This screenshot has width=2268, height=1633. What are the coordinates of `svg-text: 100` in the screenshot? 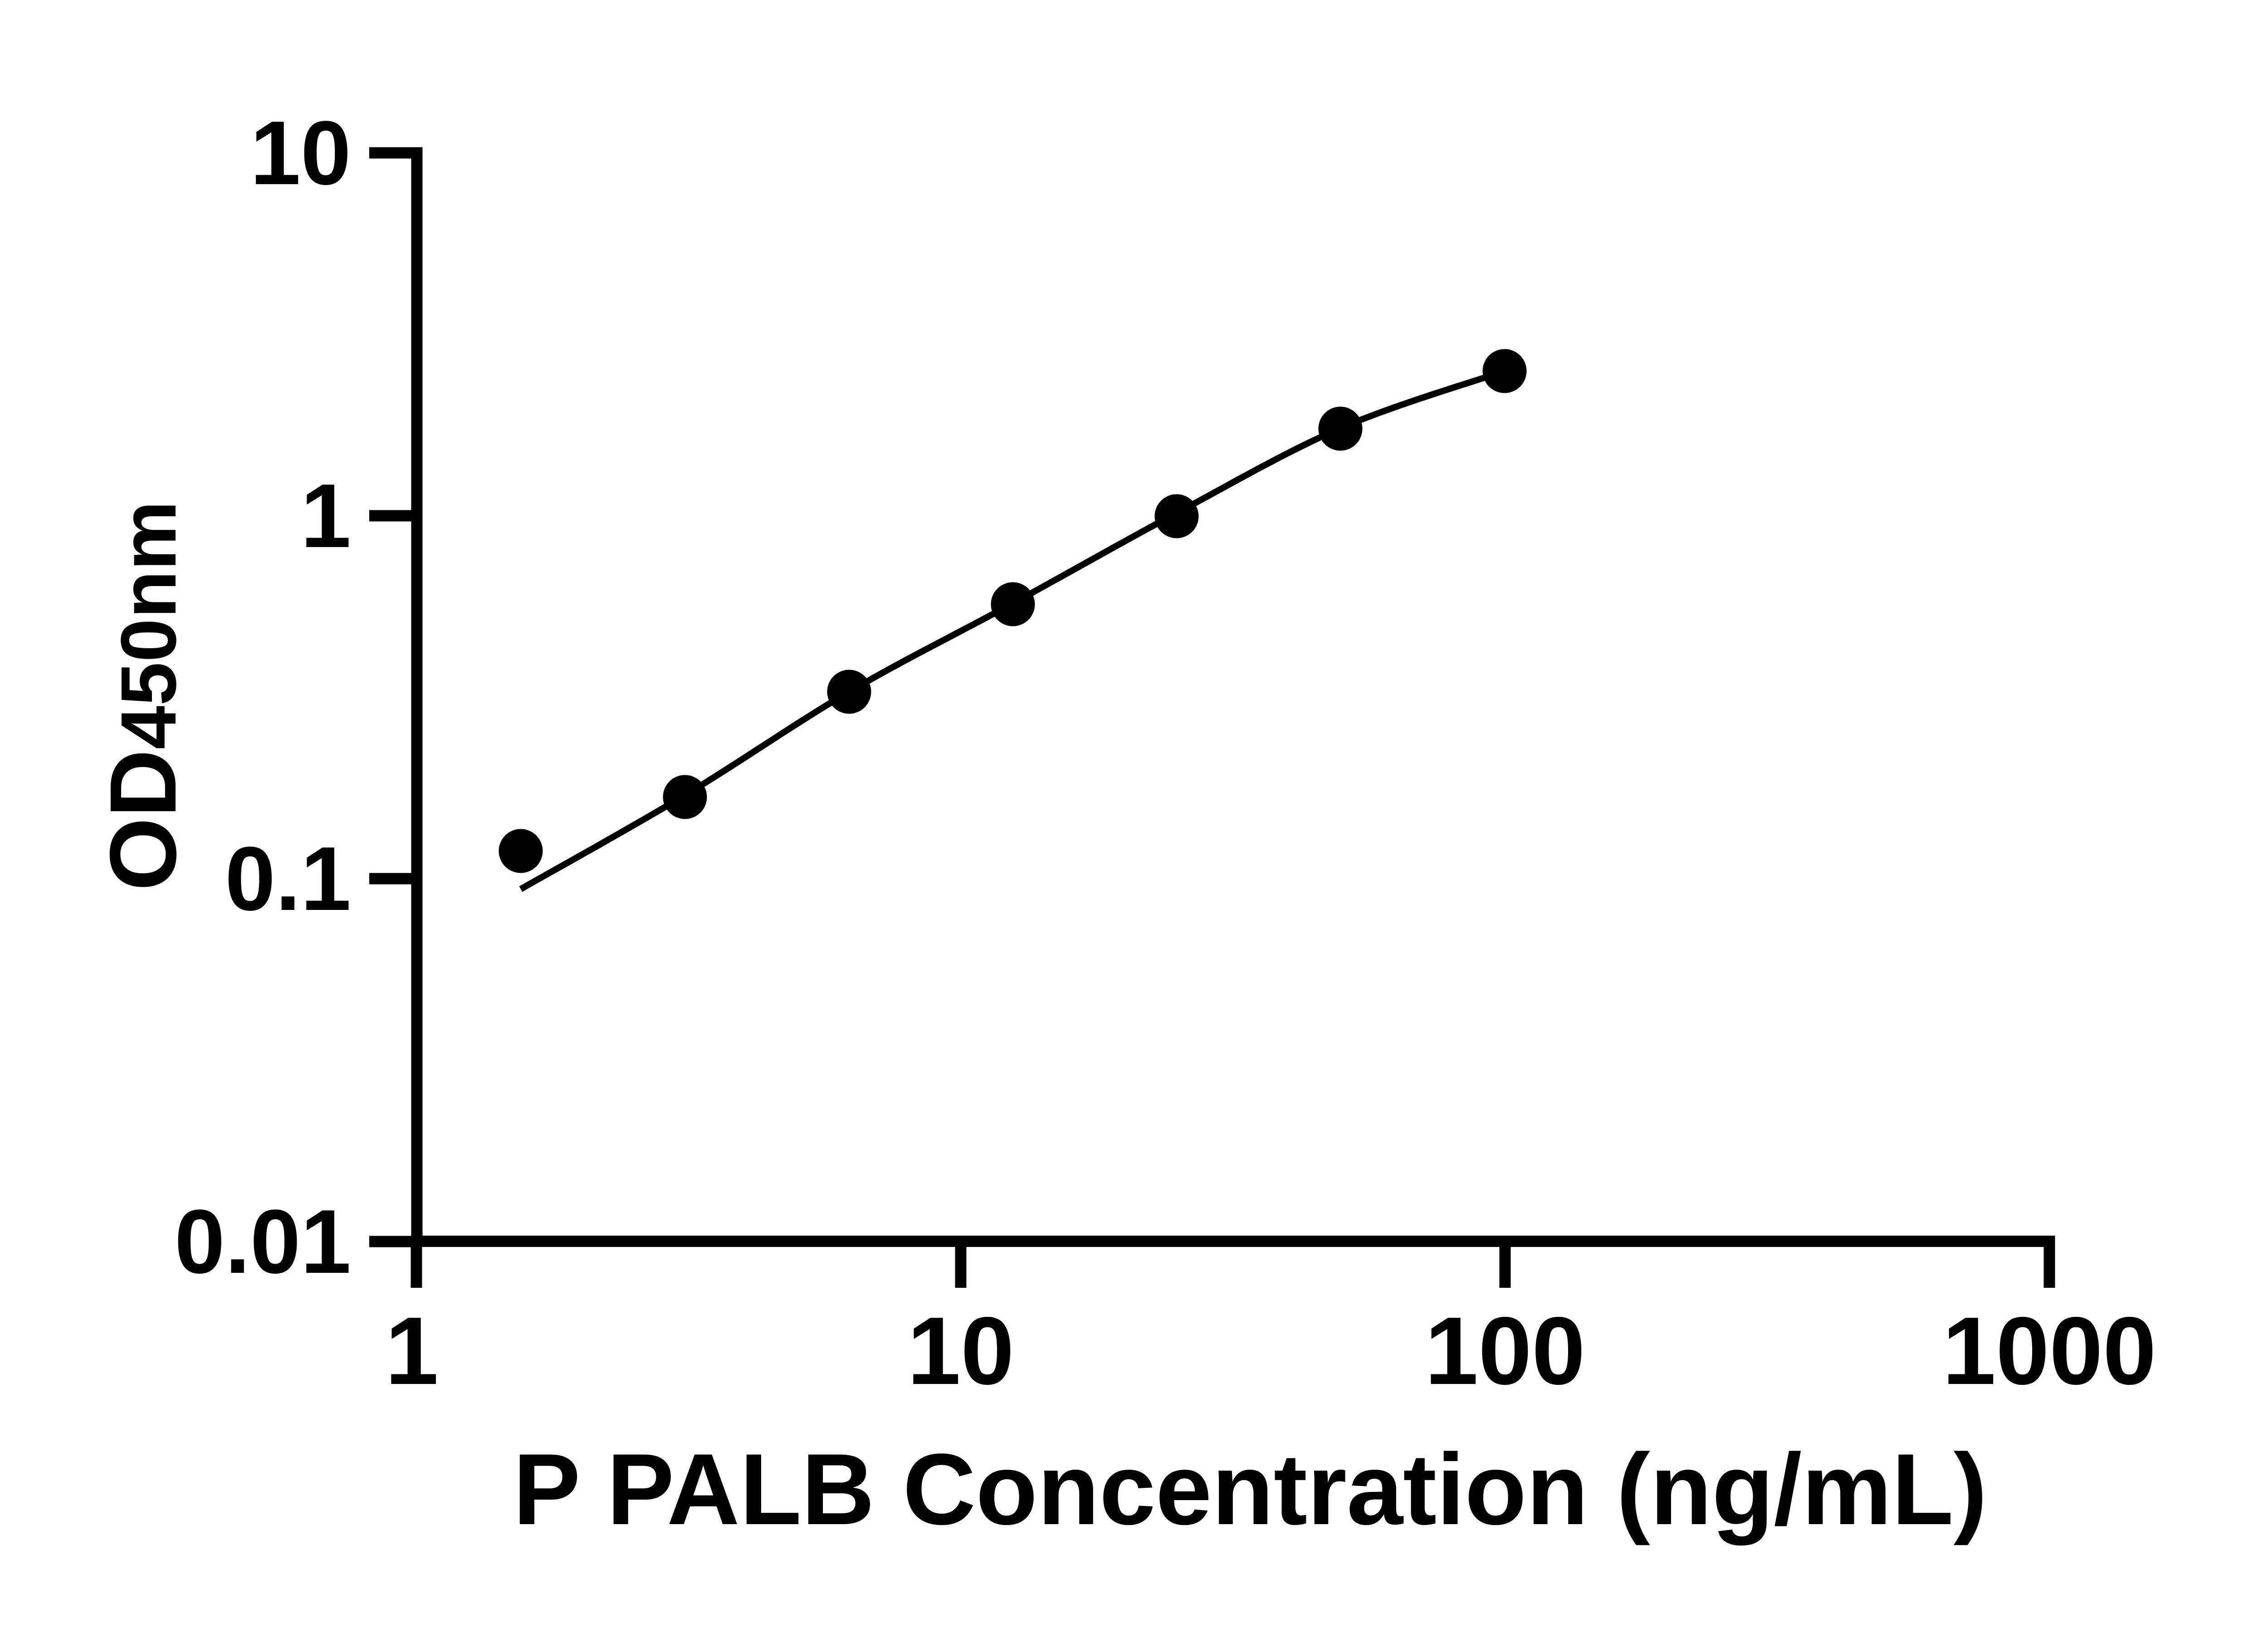 It's located at (1505, 1350).